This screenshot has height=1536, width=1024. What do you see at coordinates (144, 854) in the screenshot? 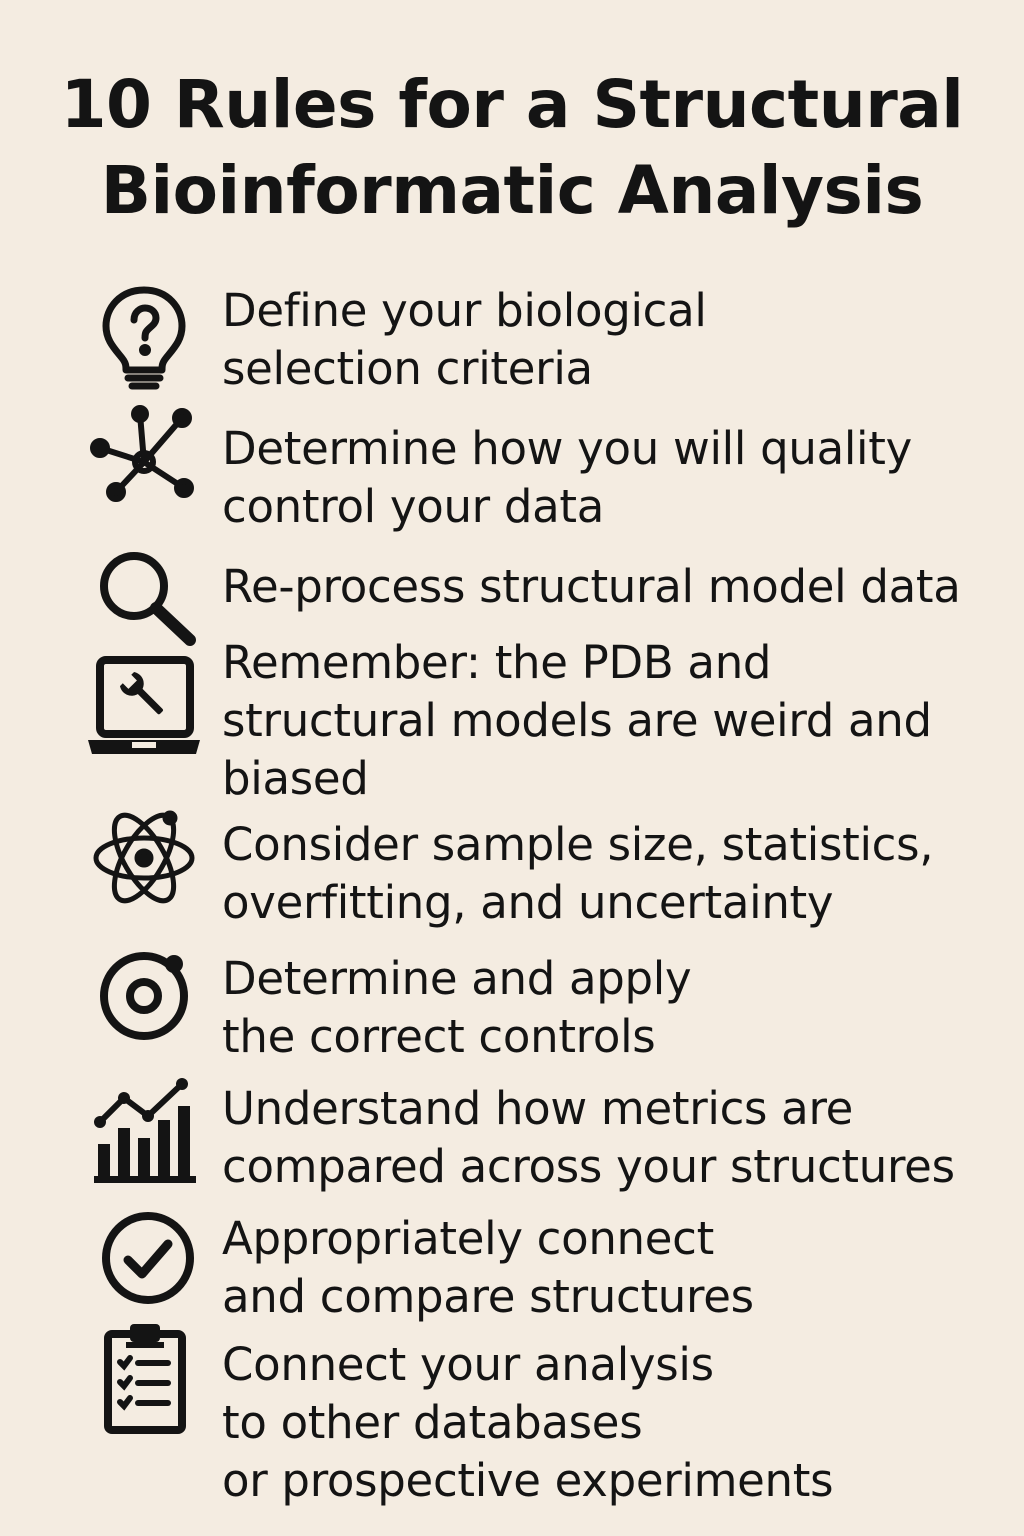
I see `atom-icon` at bounding box center [144, 854].